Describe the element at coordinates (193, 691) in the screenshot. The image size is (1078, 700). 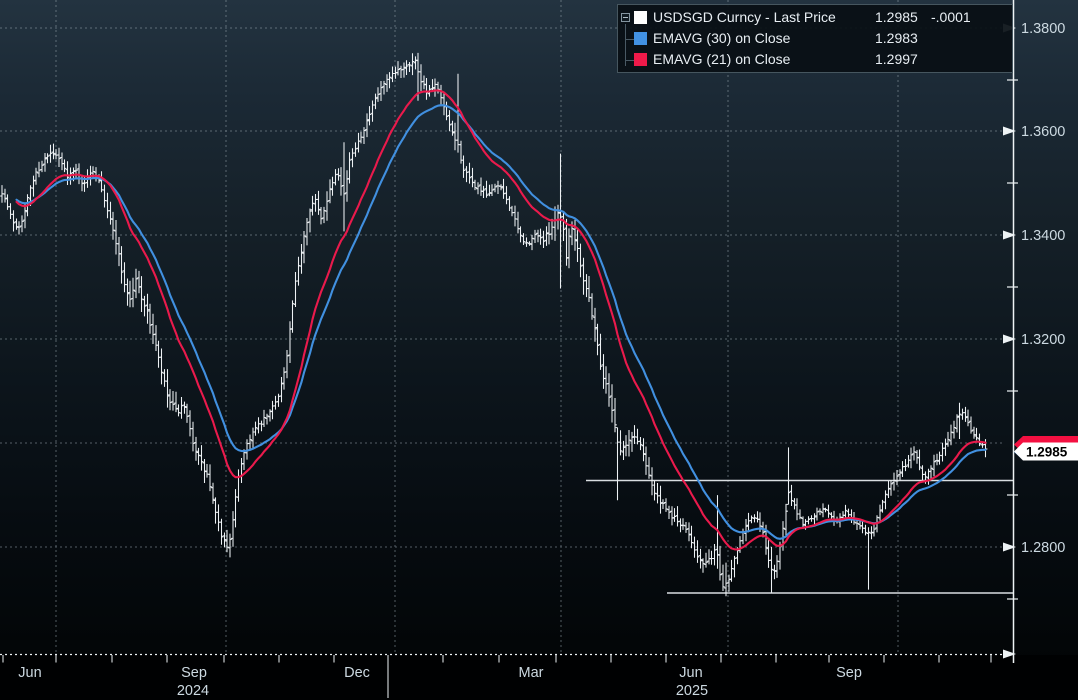
I see `year-label: 2024` at that location.